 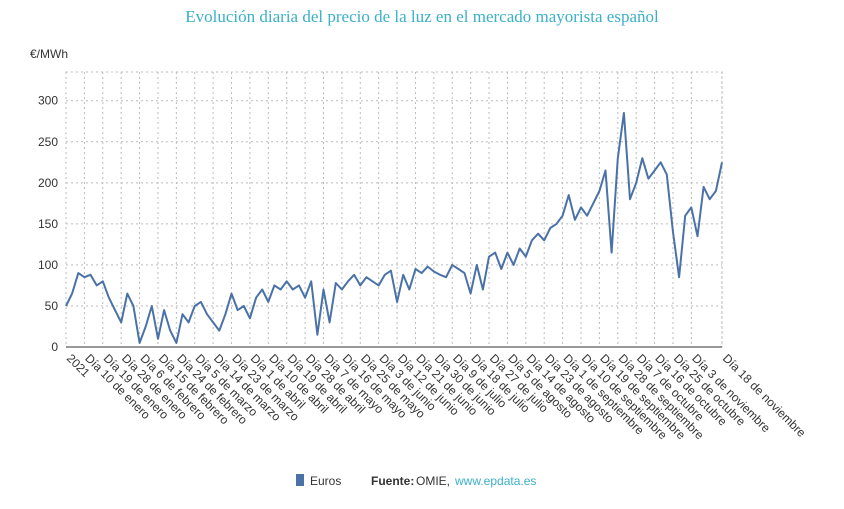 What do you see at coordinates (495, 481) in the screenshot?
I see `source-link: www.epdata.es` at bounding box center [495, 481].